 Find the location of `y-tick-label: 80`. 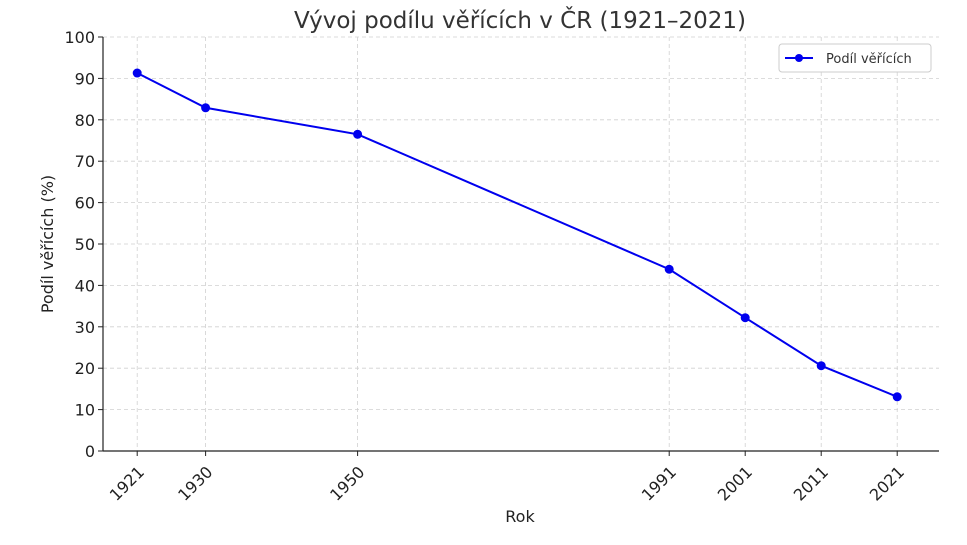

y-tick-label: 80 is located at coordinates (85, 120).